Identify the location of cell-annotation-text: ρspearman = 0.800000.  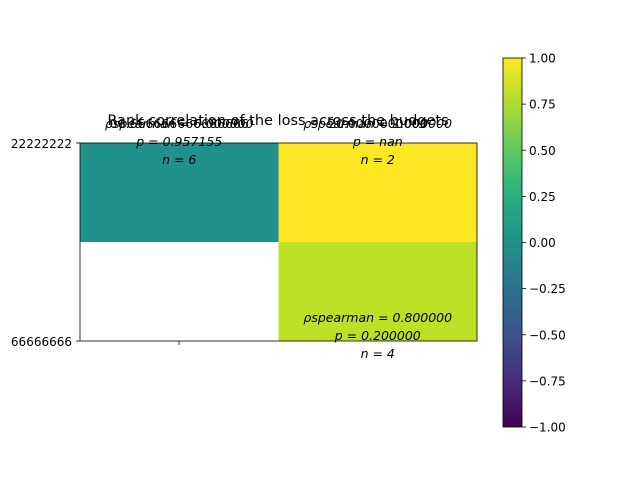
(377, 317).